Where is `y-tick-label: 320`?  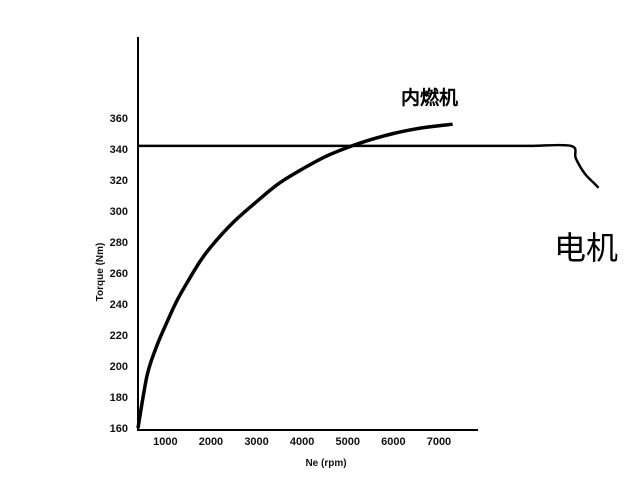
y-tick-label: 320 is located at coordinates (119, 181).